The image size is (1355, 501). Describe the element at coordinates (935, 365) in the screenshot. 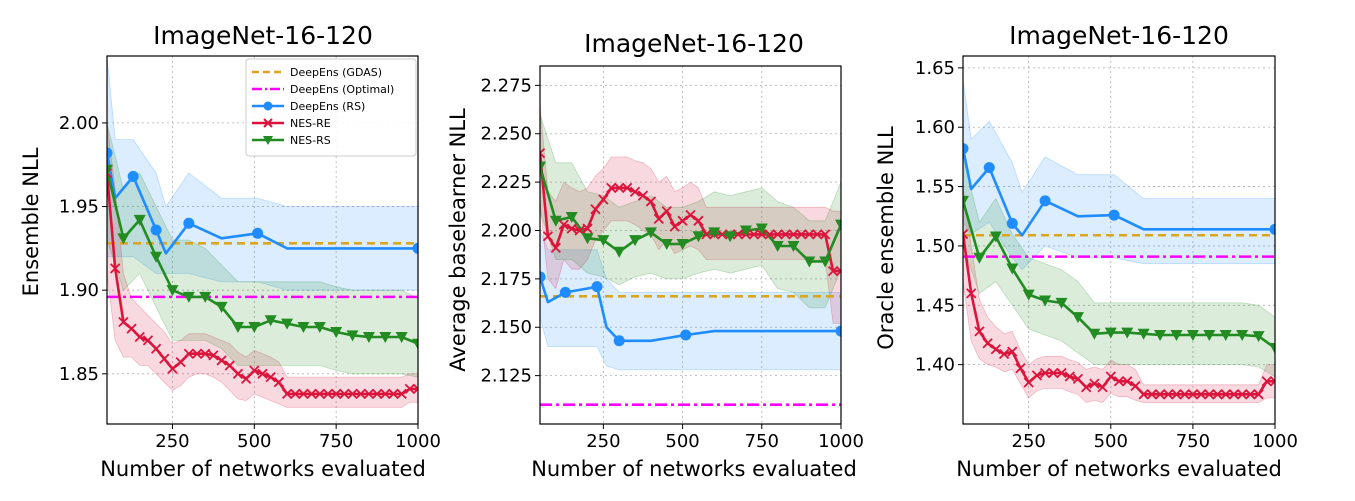

I see `y-tick-label: 1.40` at that location.